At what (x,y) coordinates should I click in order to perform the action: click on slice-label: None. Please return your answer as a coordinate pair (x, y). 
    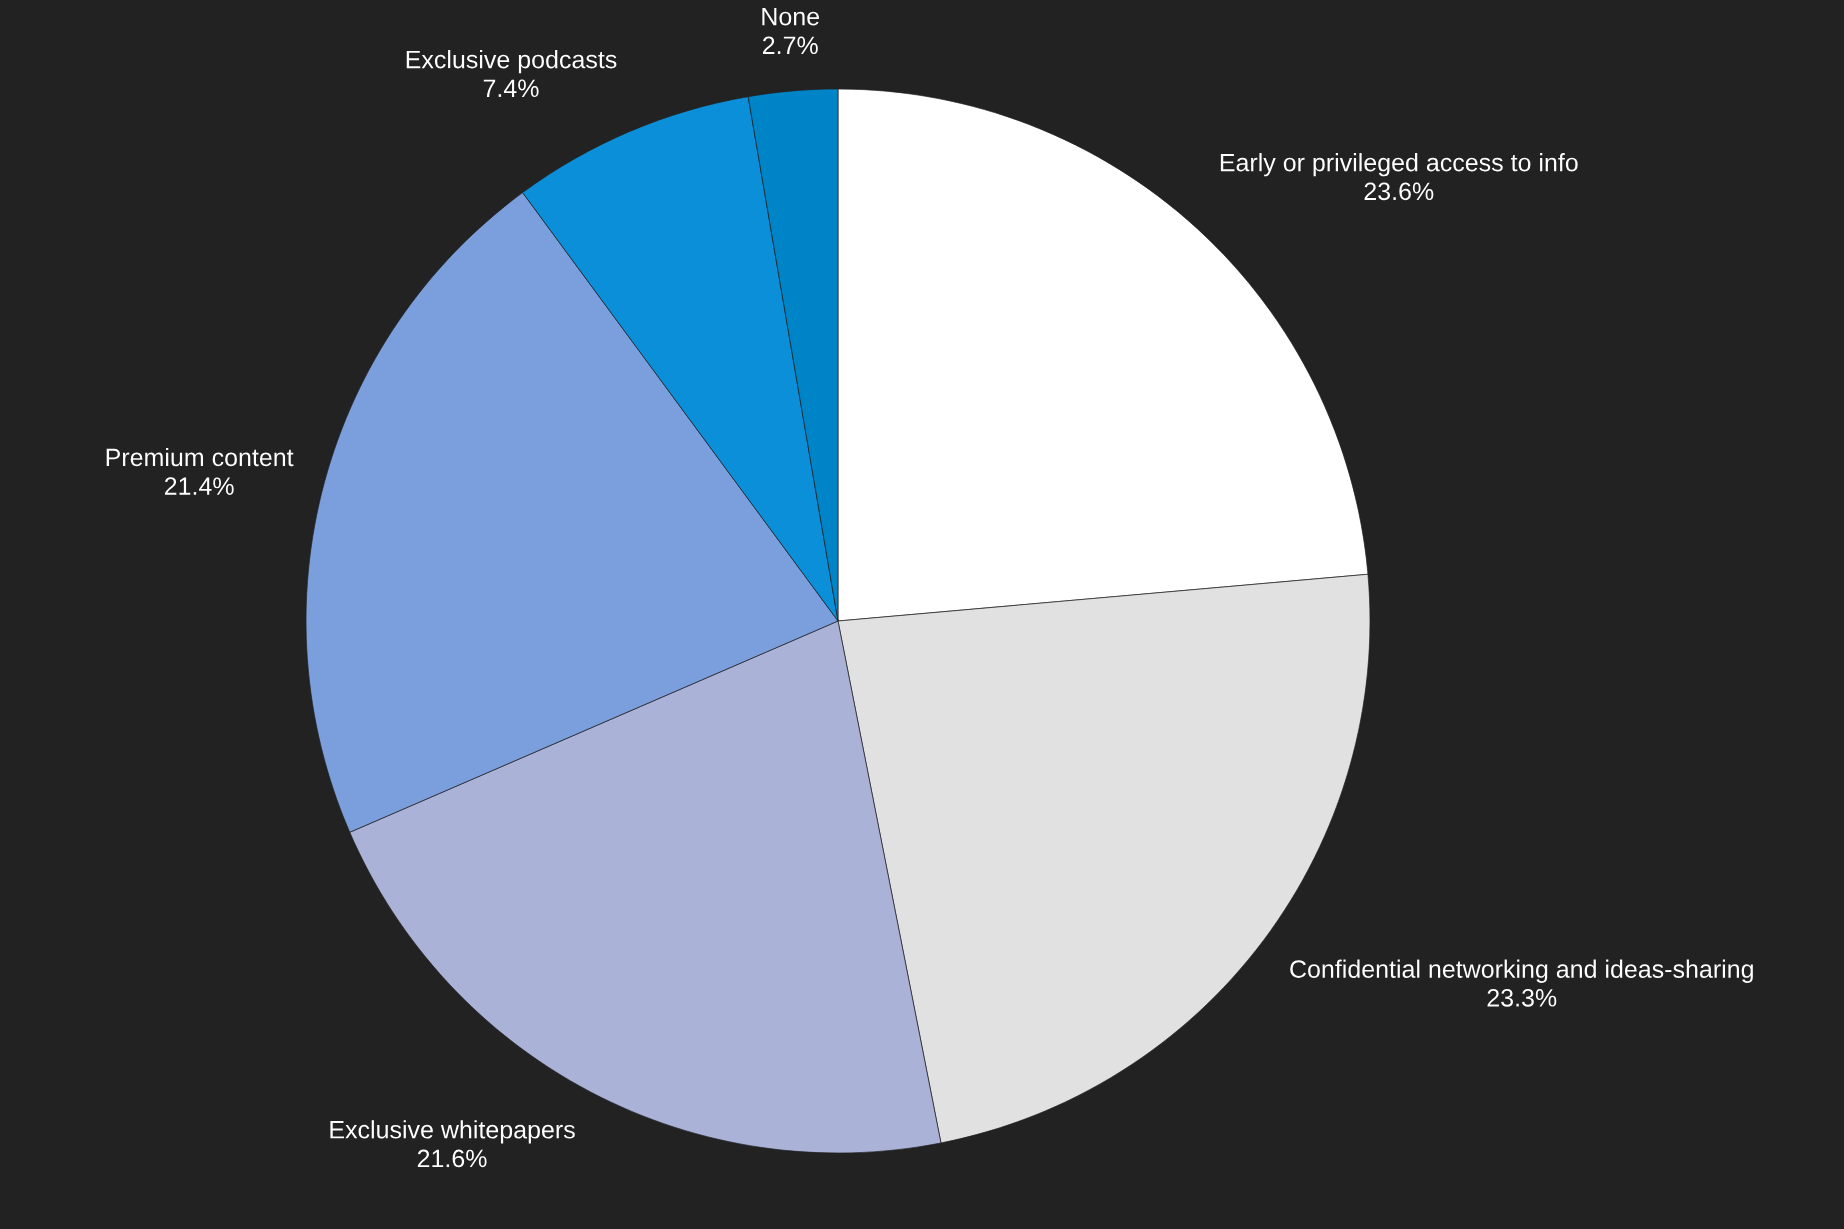
    Looking at the image, I should click on (790, 16).